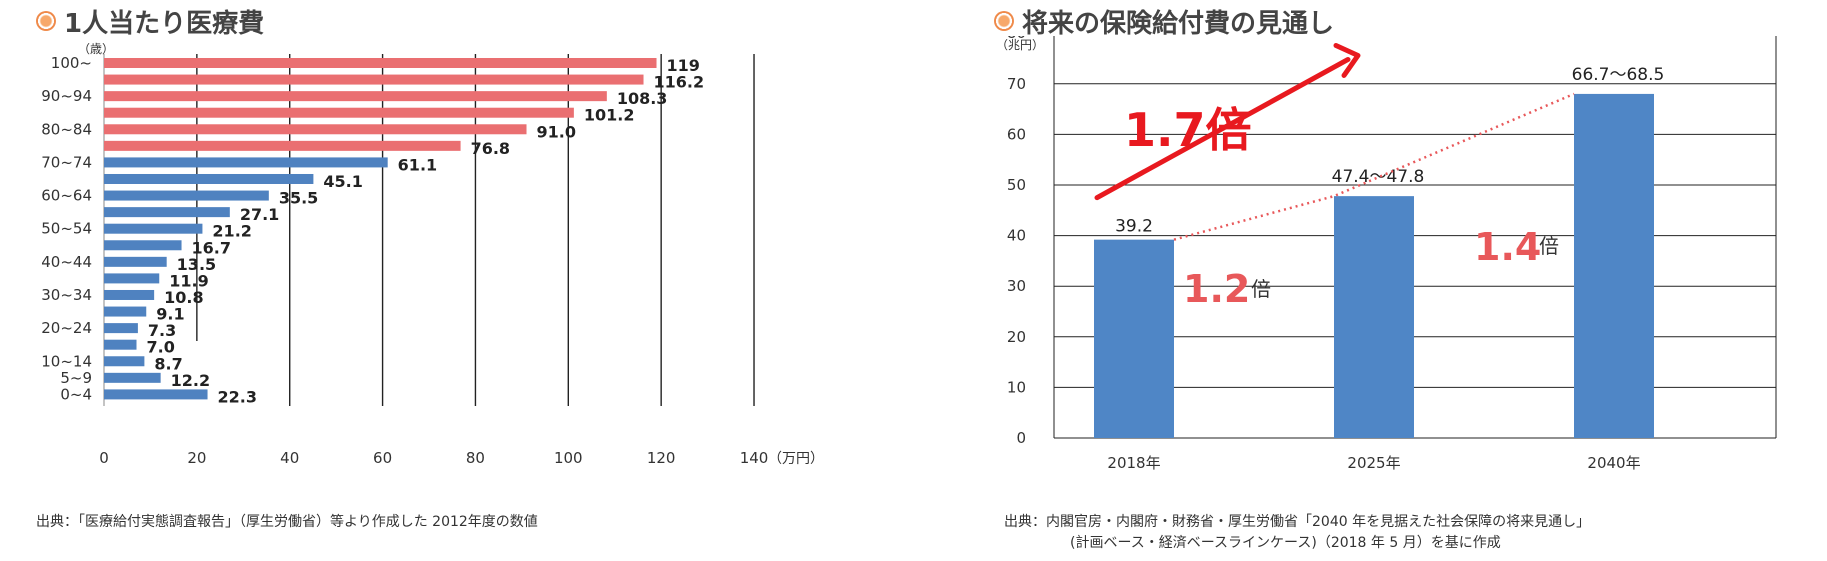  What do you see at coordinates (661, 458) in the screenshot?
I see `x-tick-label: 120` at bounding box center [661, 458].